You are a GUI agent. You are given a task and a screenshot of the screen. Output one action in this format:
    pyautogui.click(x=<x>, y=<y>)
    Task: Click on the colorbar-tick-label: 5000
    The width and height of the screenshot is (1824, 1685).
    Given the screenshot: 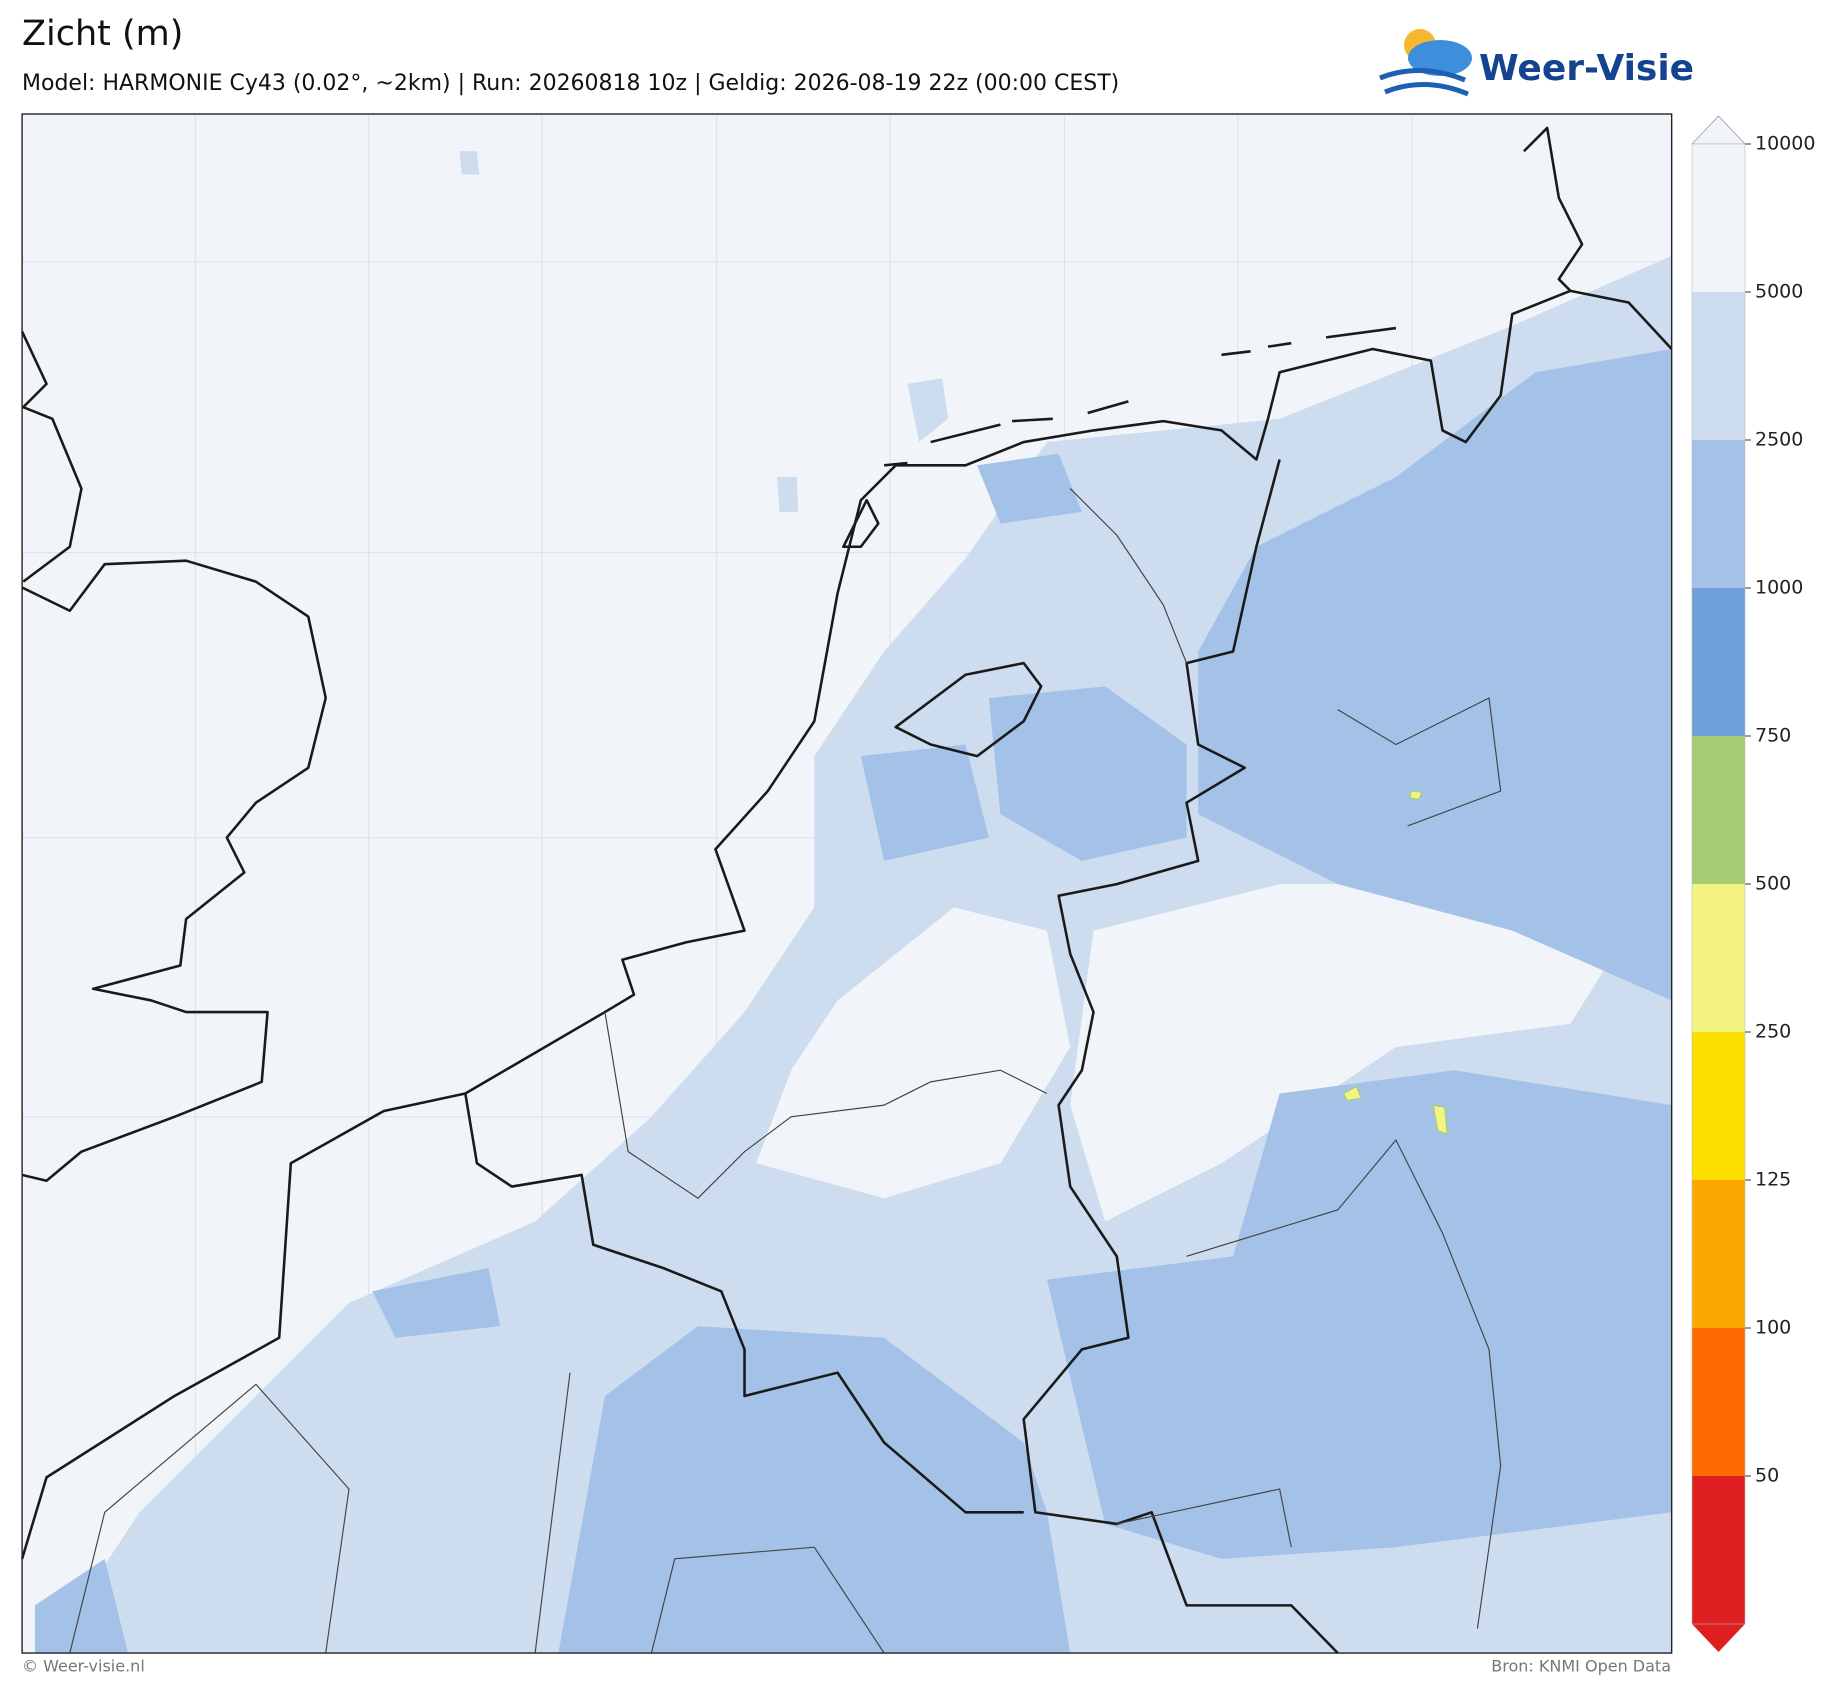 What is the action you would take?
    pyautogui.click(x=1779, y=292)
    